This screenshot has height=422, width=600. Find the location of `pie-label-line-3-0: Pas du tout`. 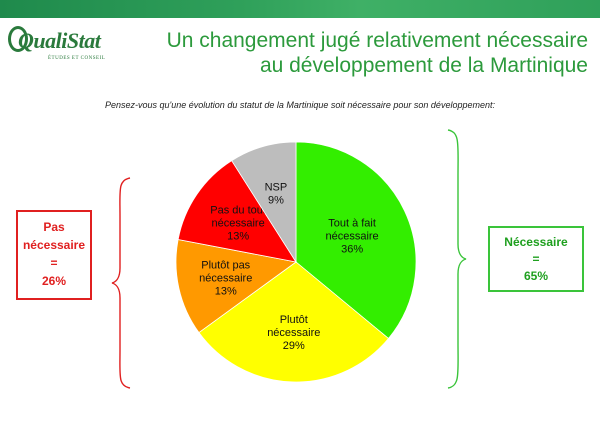

pie-label-line-3-0: Pas du tout is located at coordinates (238, 211).